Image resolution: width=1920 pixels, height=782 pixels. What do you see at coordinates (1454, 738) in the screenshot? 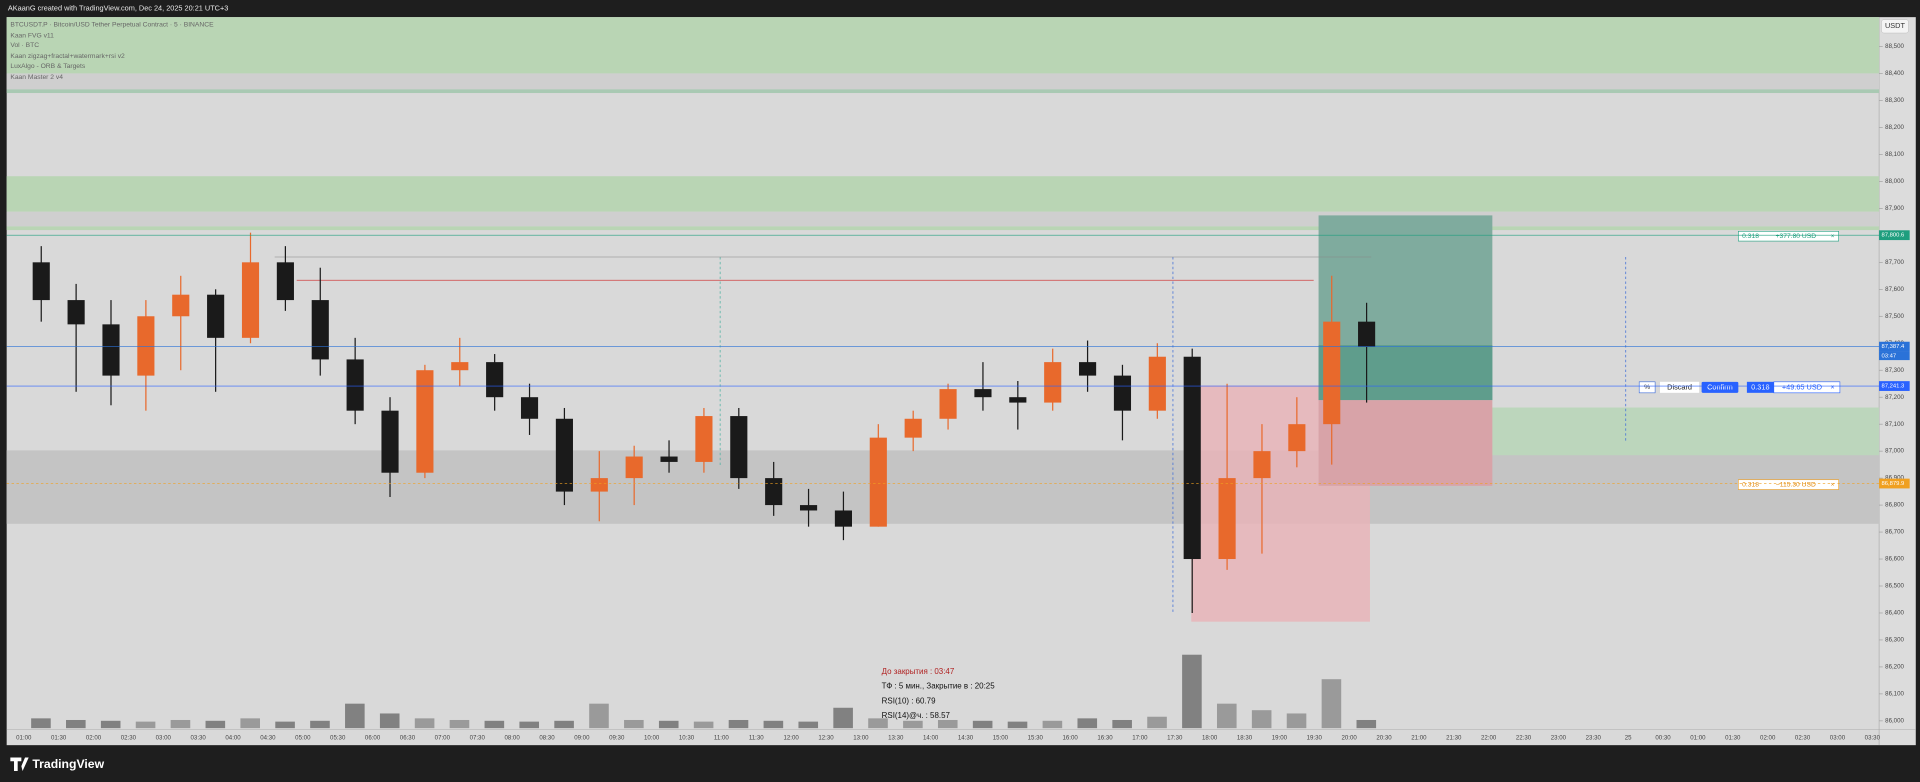
I see `x-tick-label: 21:30` at bounding box center [1454, 738].